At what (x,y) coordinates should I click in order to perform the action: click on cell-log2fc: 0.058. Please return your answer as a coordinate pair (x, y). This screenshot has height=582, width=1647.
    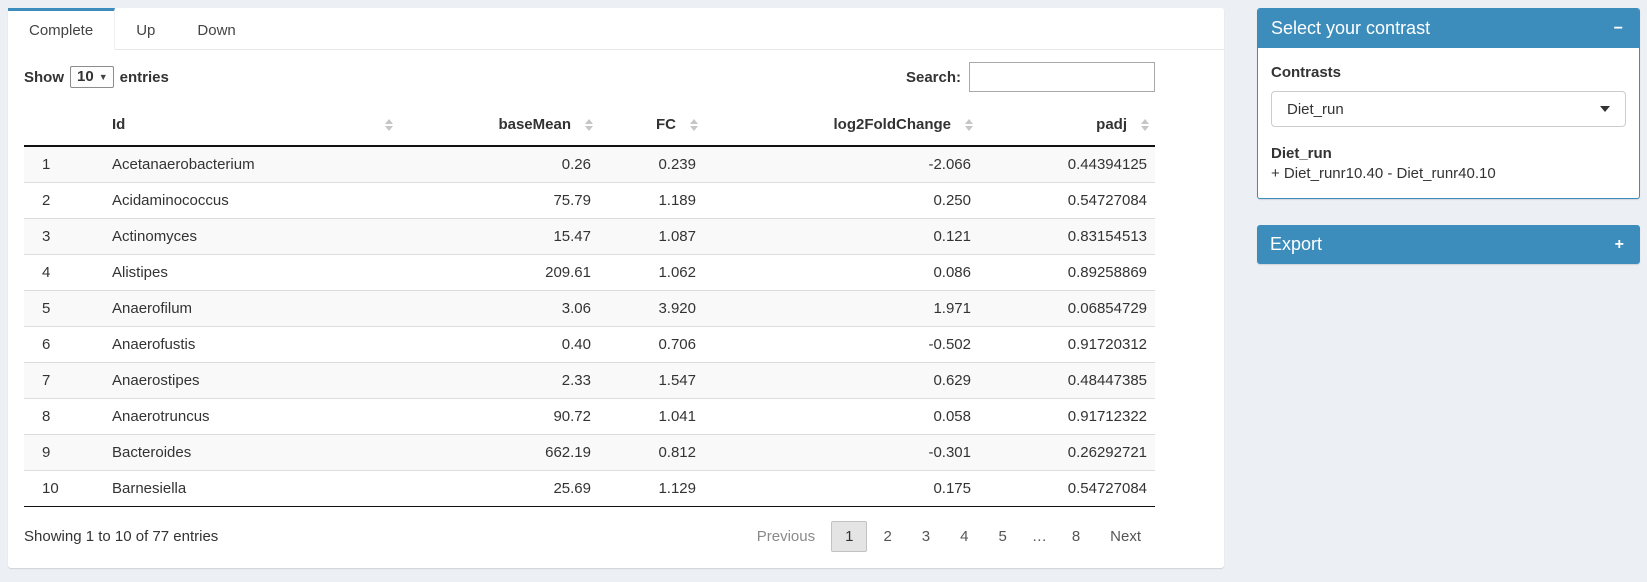
    Looking at the image, I should click on (952, 416).